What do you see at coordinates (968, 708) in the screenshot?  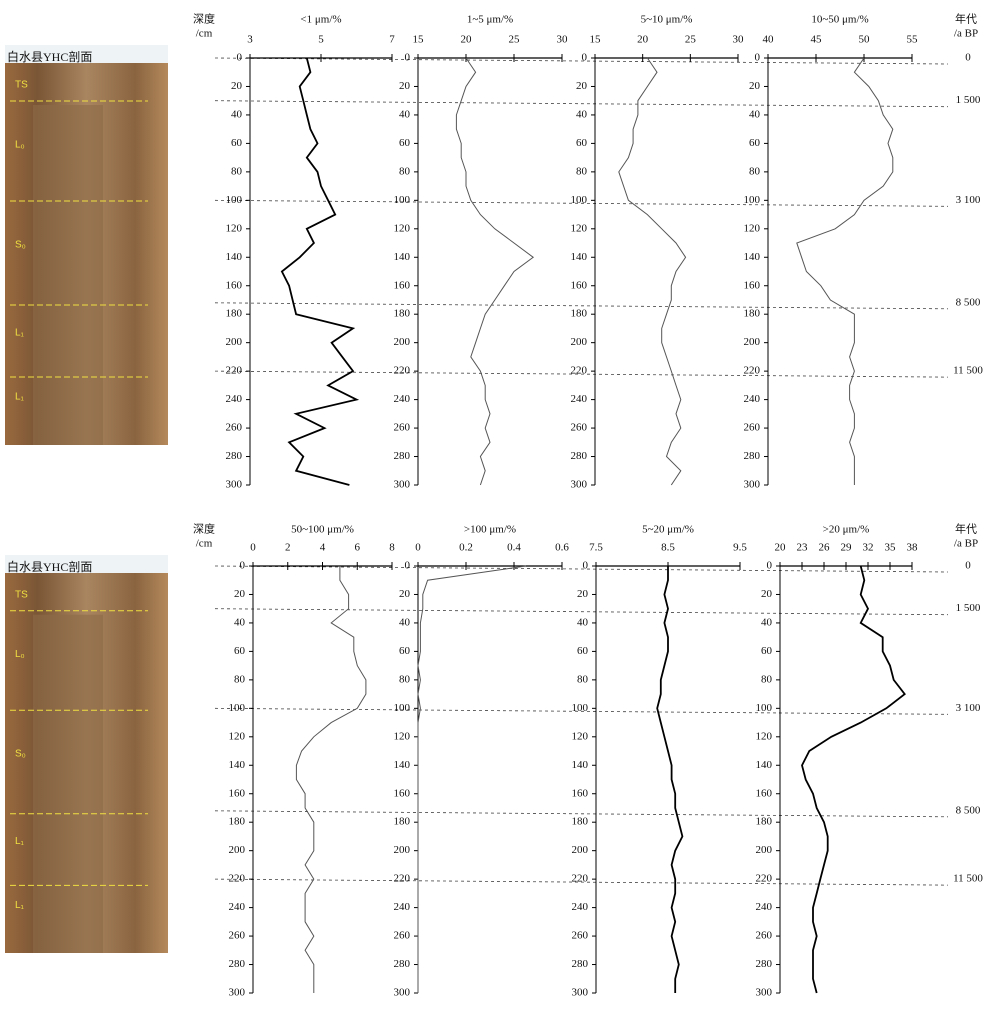 I see `age-label: 3 100` at bounding box center [968, 708].